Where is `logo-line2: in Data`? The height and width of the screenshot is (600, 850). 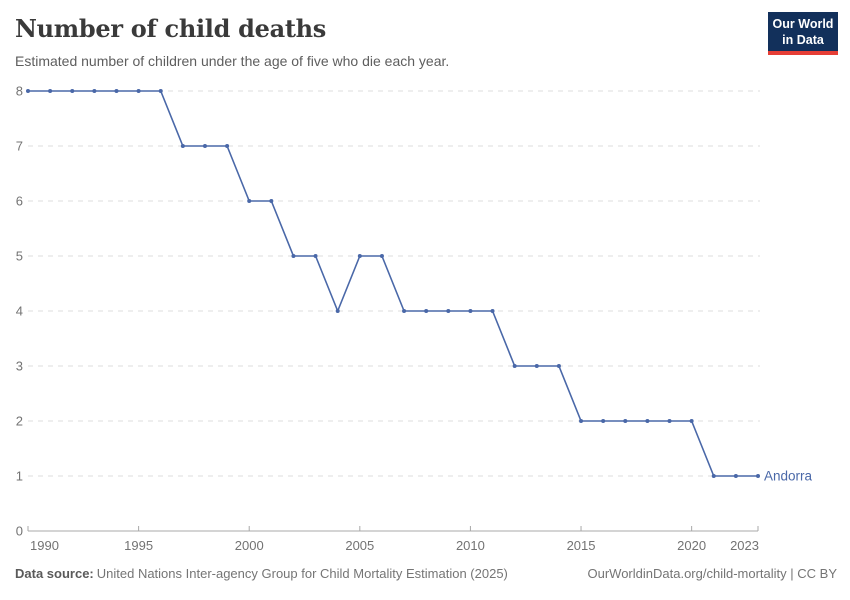
logo-line2: in Data is located at coordinates (803, 39).